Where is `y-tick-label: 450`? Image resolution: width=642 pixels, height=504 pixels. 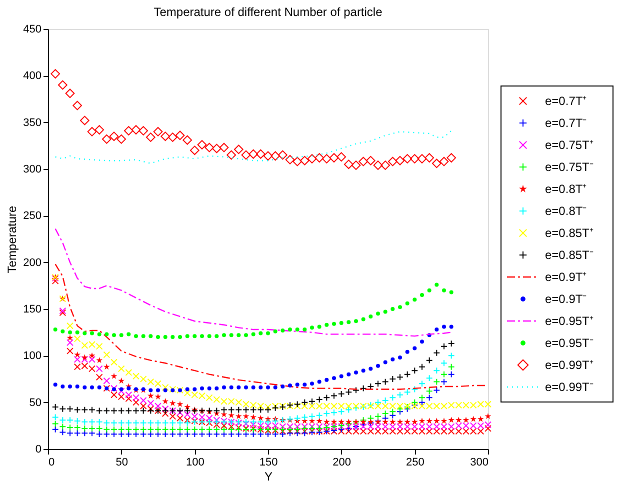 y-tick-label: 450 is located at coordinates (32, 30).